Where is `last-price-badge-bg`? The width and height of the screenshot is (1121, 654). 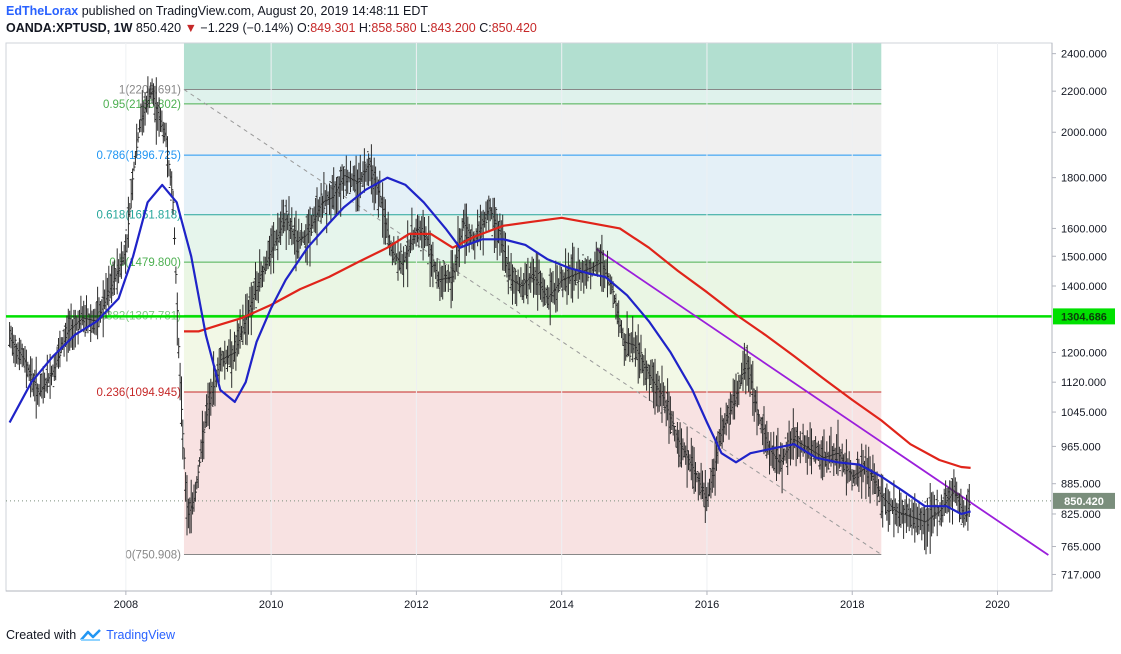
last-price-badge-bg is located at coordinates (1084, 500).